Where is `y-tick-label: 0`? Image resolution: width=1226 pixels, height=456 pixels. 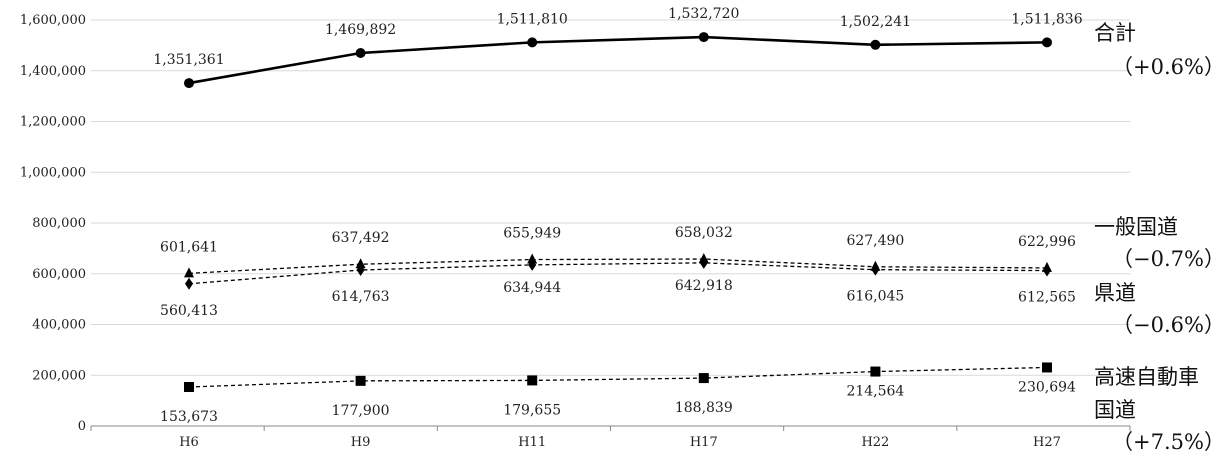 y-tick-label: 0 is located at coordinates (82, 426).